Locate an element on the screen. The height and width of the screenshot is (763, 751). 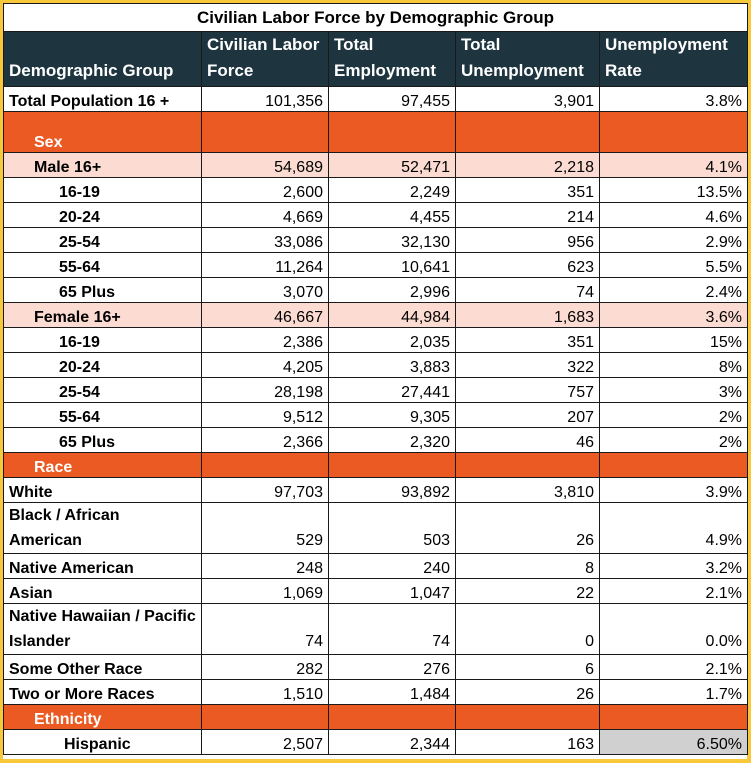
row-label: White is located at coordinates (102, 490).